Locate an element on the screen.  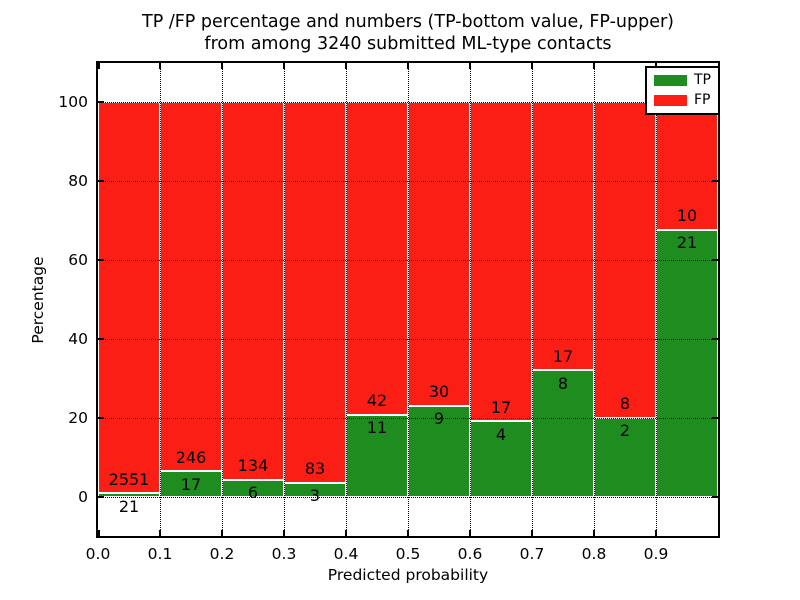
legend-swatch-tp is located at coordinates (670, 80).